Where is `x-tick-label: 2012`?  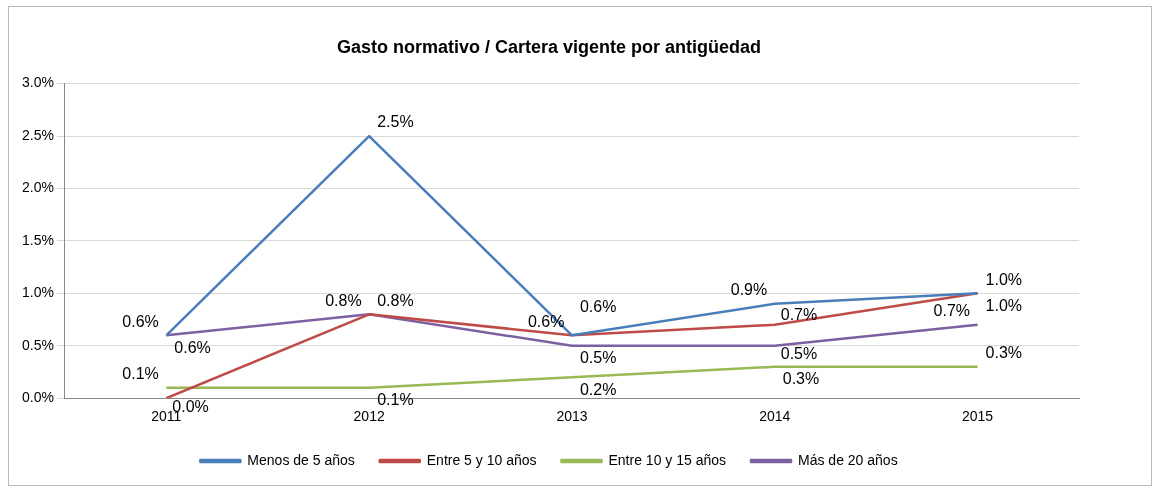 x-tick-label: 2012 is located at coordinates (369, 416).